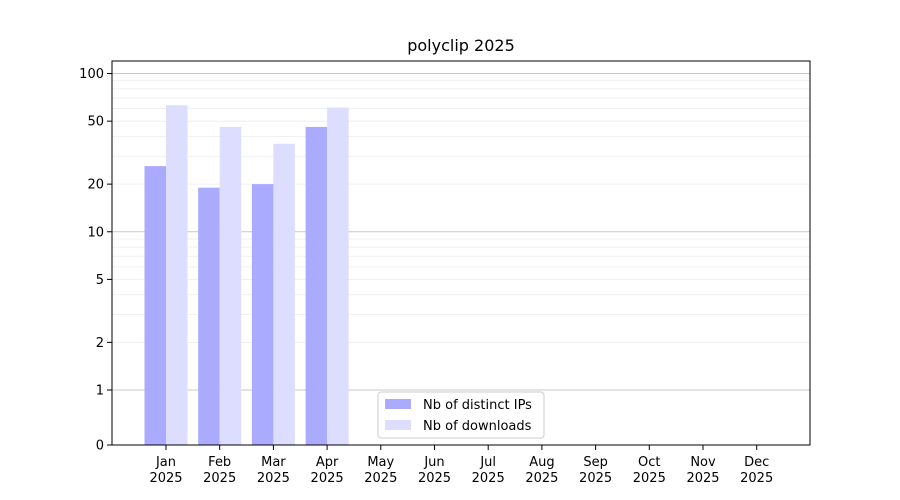  Describe the element at coordinates (398, 404) in the screenshot. I see `legend-swatch-distinct-ips` at that location.